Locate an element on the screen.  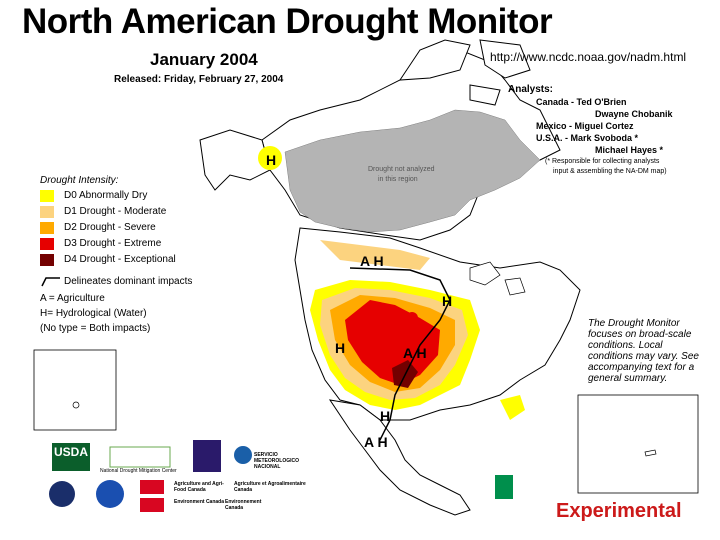
legend-label-d0: D0 Abnormally Dry is located at coordinates (106, 195).